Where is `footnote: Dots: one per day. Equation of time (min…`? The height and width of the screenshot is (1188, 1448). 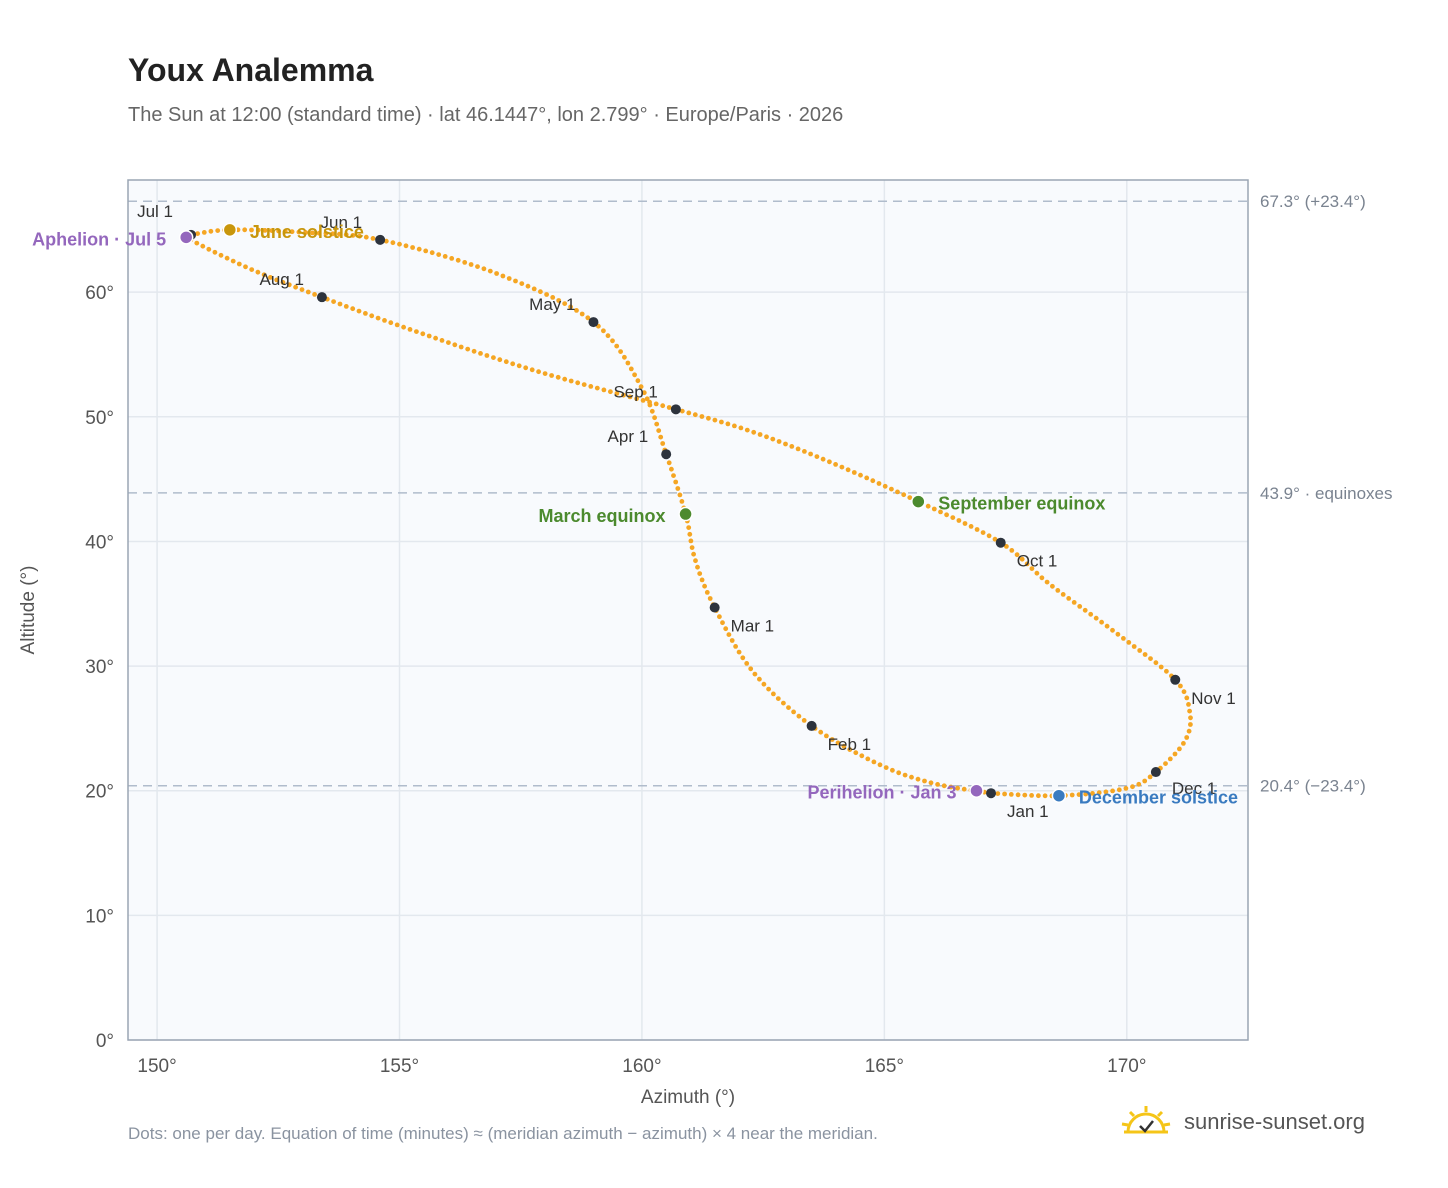
footnote: Dots: one per day. Equation of time (min… is located at coordinates (503, 1133).